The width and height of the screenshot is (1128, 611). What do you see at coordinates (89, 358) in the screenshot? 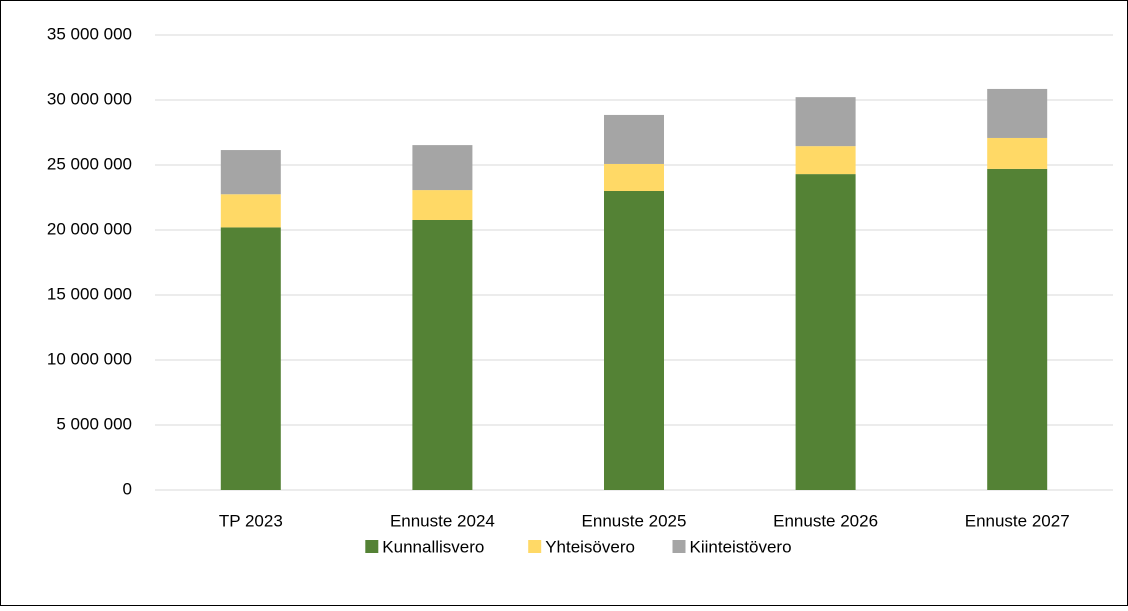
I see `y-tick-label: 10 000 000` at bounding box center [89, 358].